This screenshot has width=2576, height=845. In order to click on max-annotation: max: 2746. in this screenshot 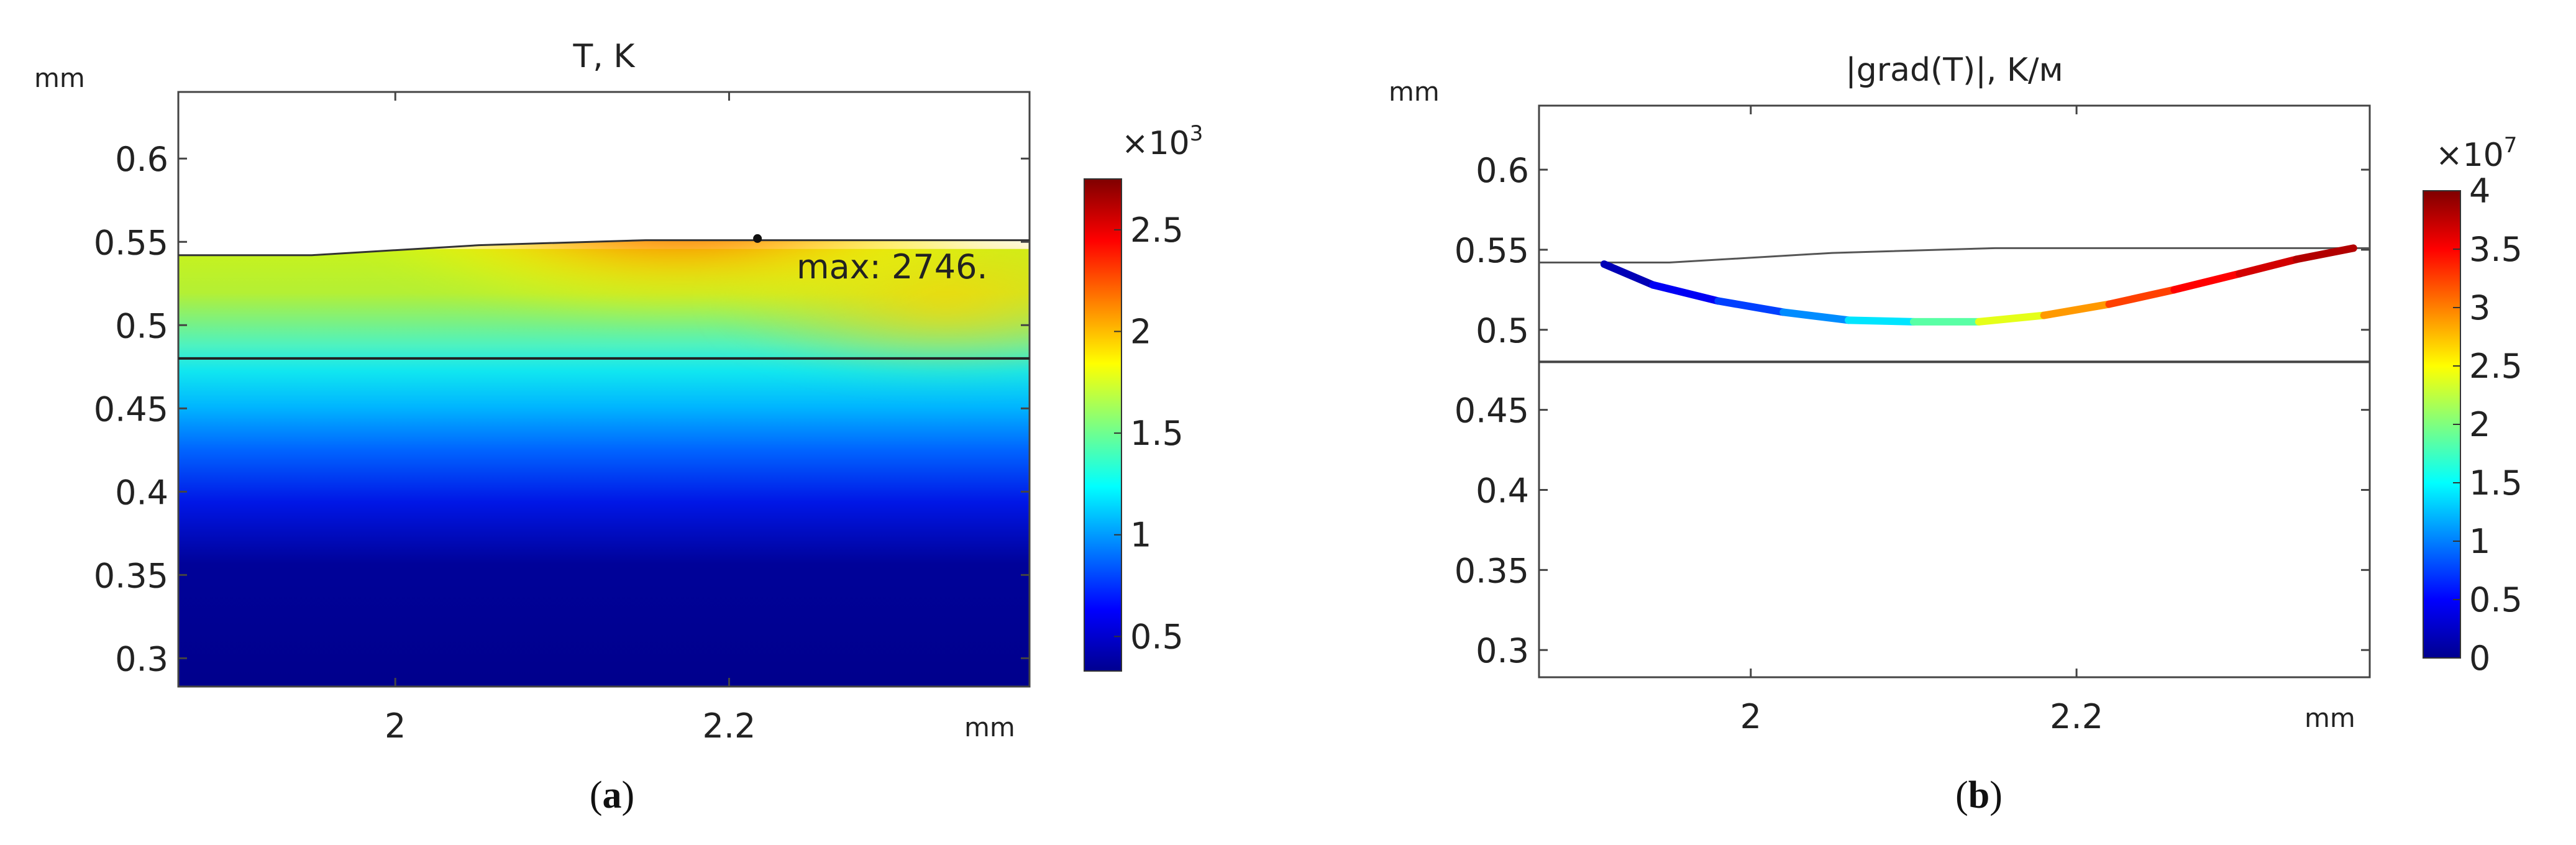, I will do `click(892, 266)`.